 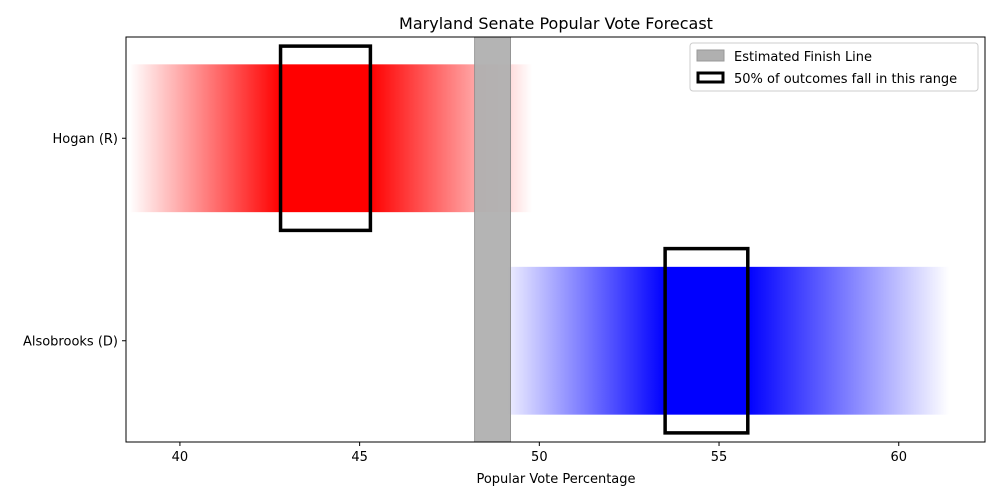 I want to click on x-tick-label: 60, so click(x=898, y=457).